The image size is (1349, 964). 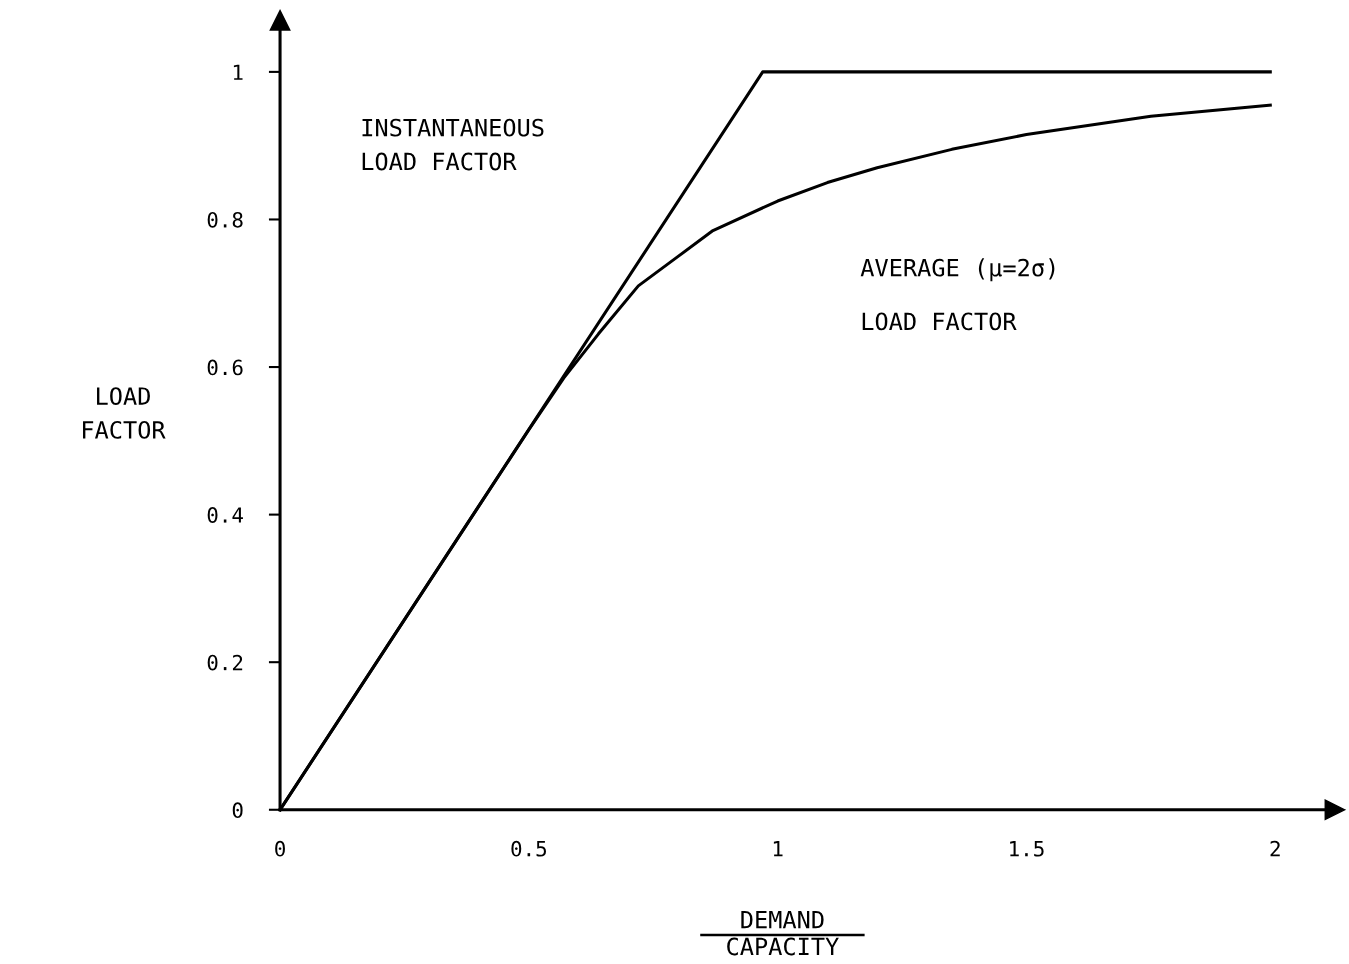 What do you see at coordinates (238, 72) in the screenshot?
I see `y-tick-label: 1` at bounding box center [238, 72].